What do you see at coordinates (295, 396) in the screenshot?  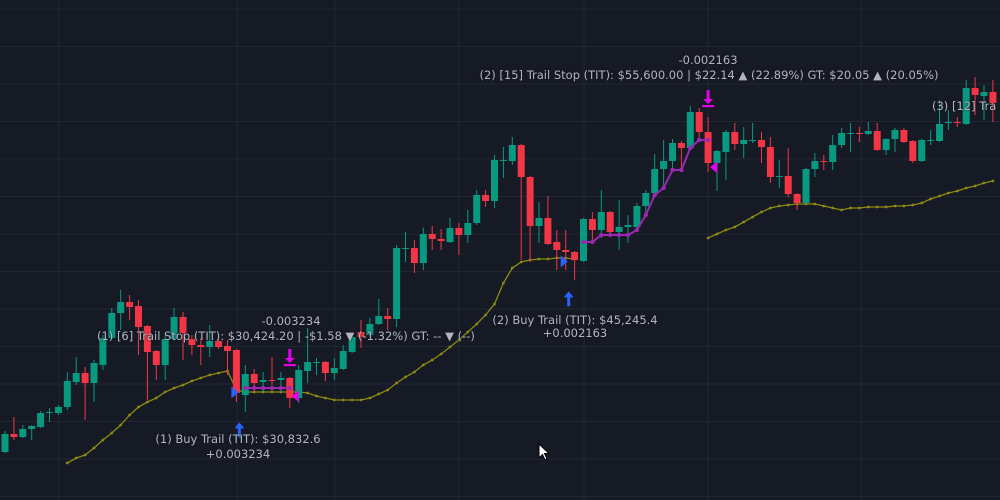 I see `exit-triangle-icon` at bounding box center [295, 396].